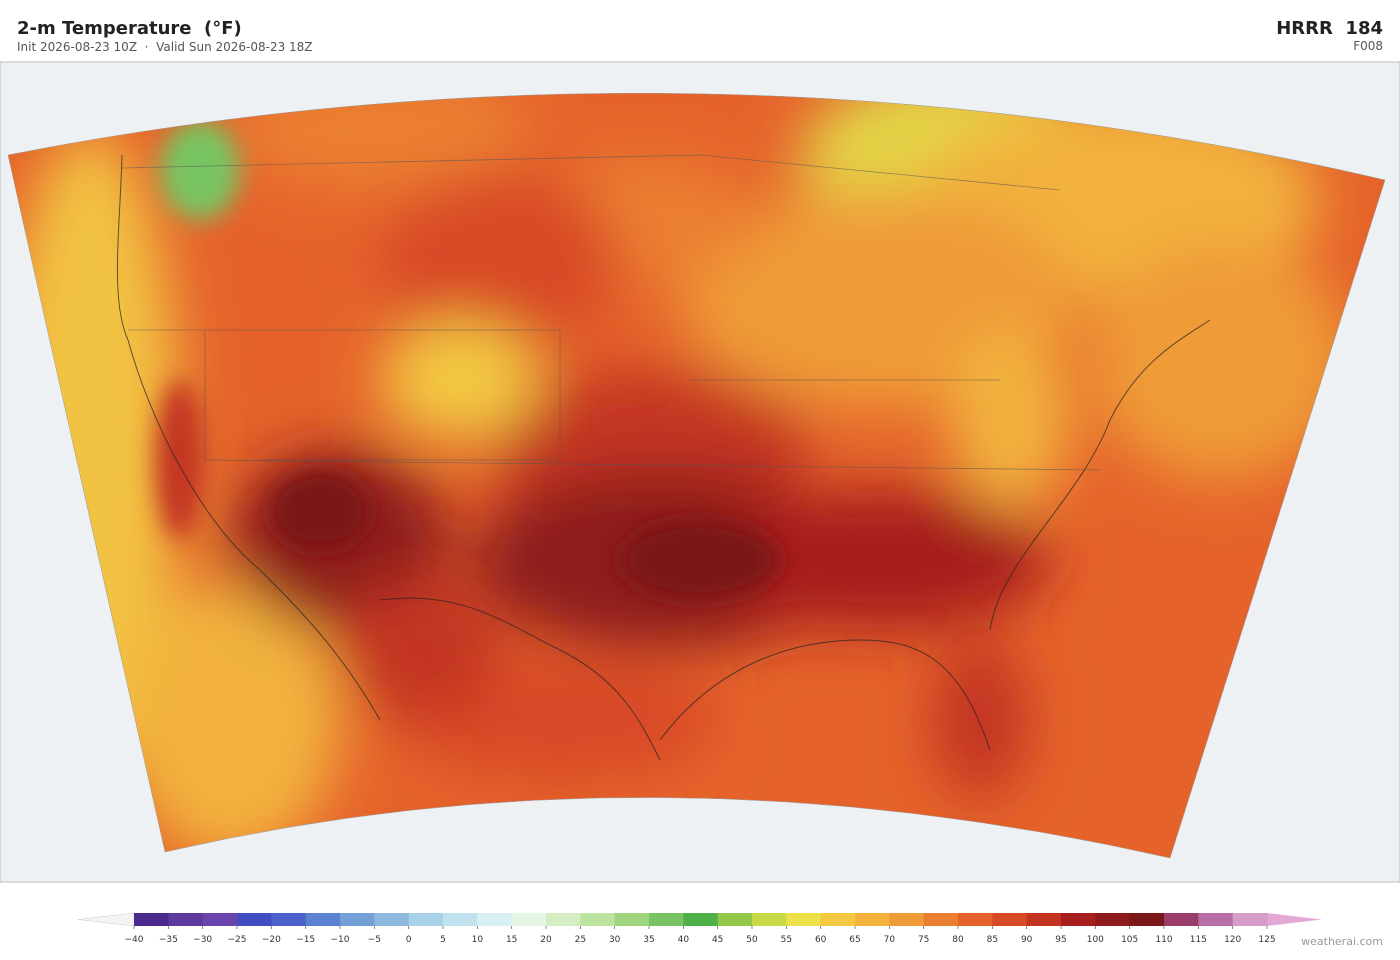 Image resolution: width=1400 pixels, height=960 pixels. I want to click on colorbar-under, so click(106, 919).